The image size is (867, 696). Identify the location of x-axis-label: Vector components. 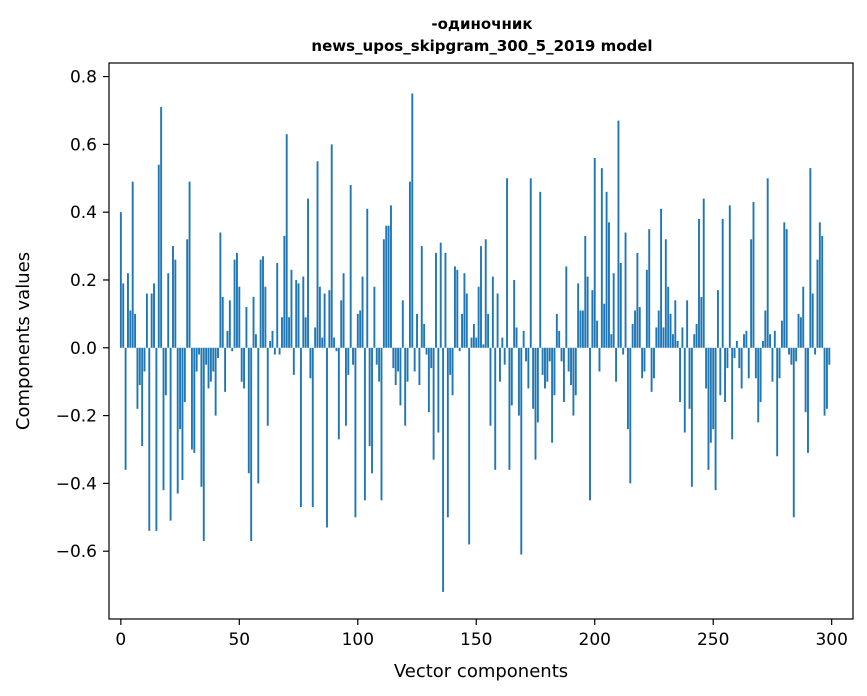
(481, 671).